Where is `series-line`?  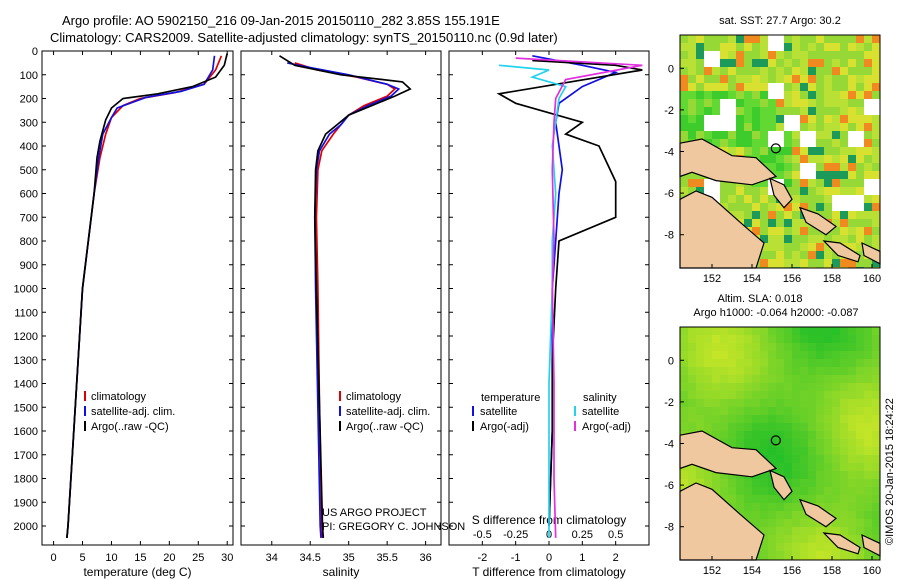
series-line is located at coordinates (345, 296).